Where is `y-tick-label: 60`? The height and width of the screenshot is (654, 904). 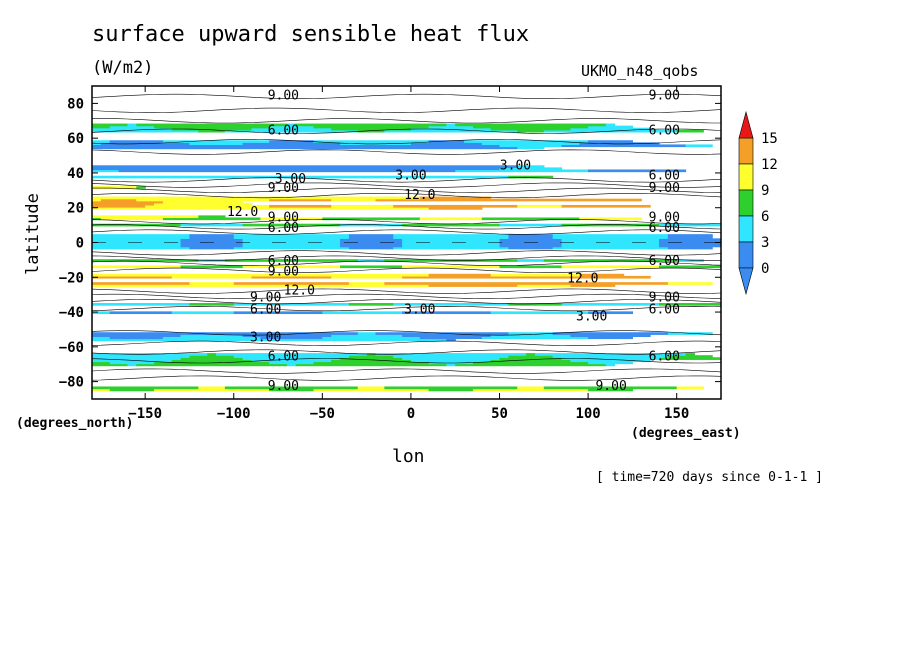 y-tick-label: 60 is located at coordinates (75, 139).